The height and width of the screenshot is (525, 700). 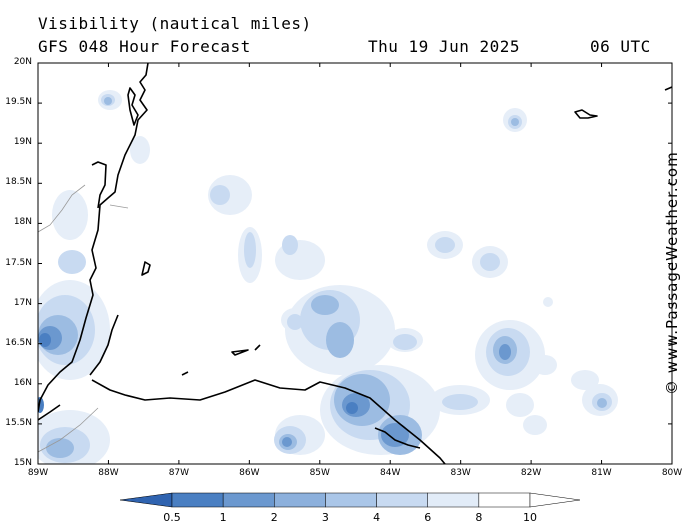 What do you see at coordinates (460, 473) in the screenshot?
I see `longitude-label: 83W` at bounding box center [460, 473].